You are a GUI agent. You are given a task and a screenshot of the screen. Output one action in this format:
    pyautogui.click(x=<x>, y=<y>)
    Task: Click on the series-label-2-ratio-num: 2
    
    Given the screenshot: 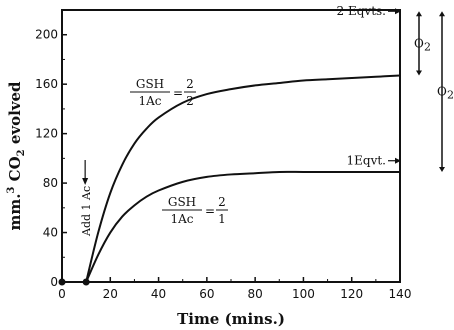 What is the action you would take?
    pyautogui.click(x=222, y=202)
    